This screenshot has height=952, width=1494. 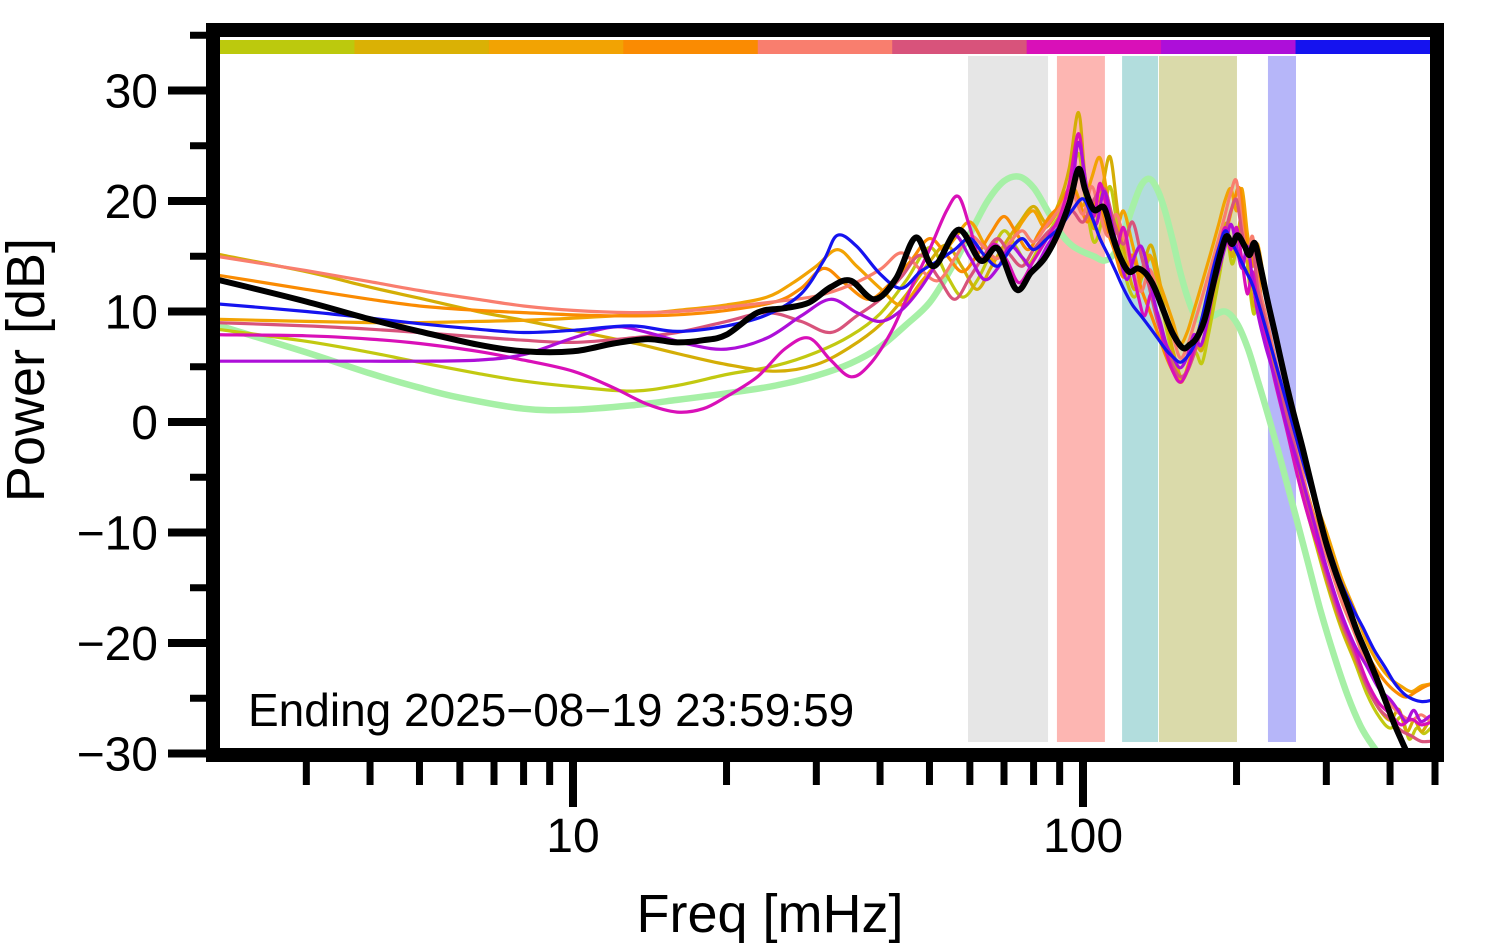 I want to click on y-tick-label-−30: −30, so click(x=117, y=755).